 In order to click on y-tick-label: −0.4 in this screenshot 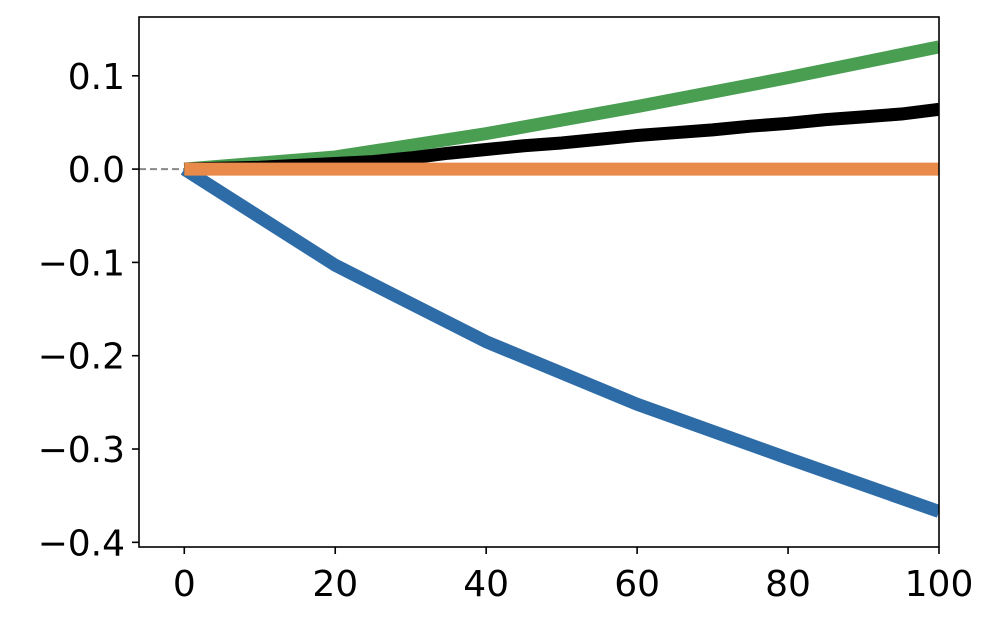, I will do `click(81, 543)`.